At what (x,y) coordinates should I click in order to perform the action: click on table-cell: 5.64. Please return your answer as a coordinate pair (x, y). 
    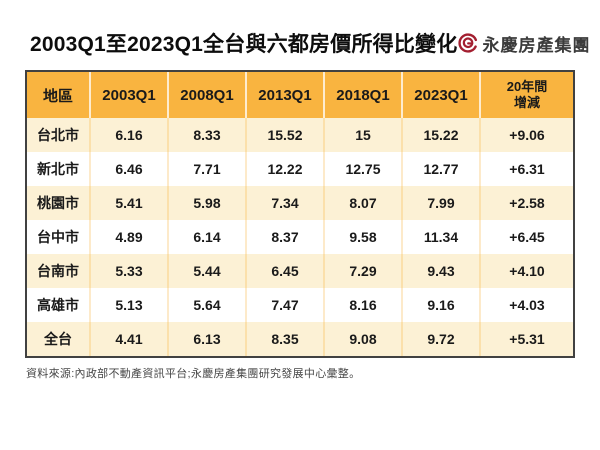
    Looking at the image, I should click on (208, 305).